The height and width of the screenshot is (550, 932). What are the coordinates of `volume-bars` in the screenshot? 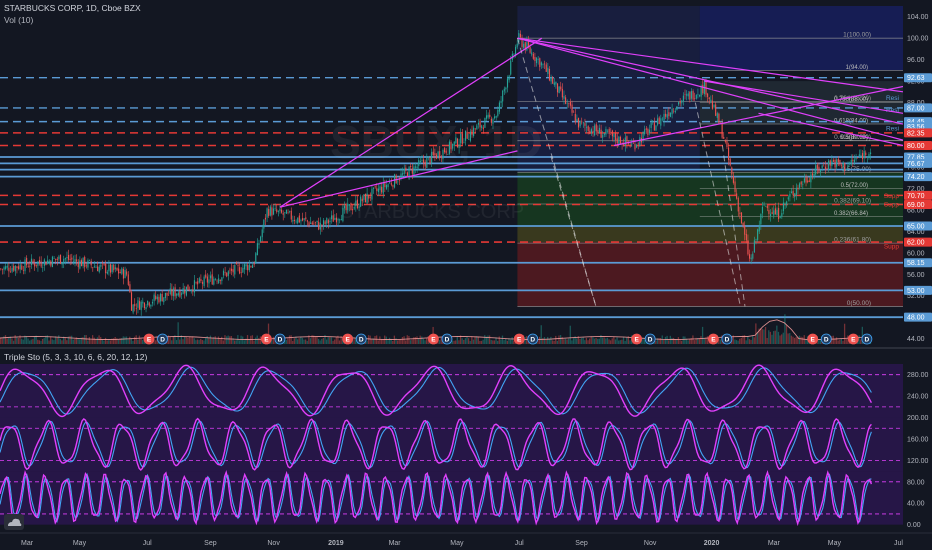 It's located at (436, 329).